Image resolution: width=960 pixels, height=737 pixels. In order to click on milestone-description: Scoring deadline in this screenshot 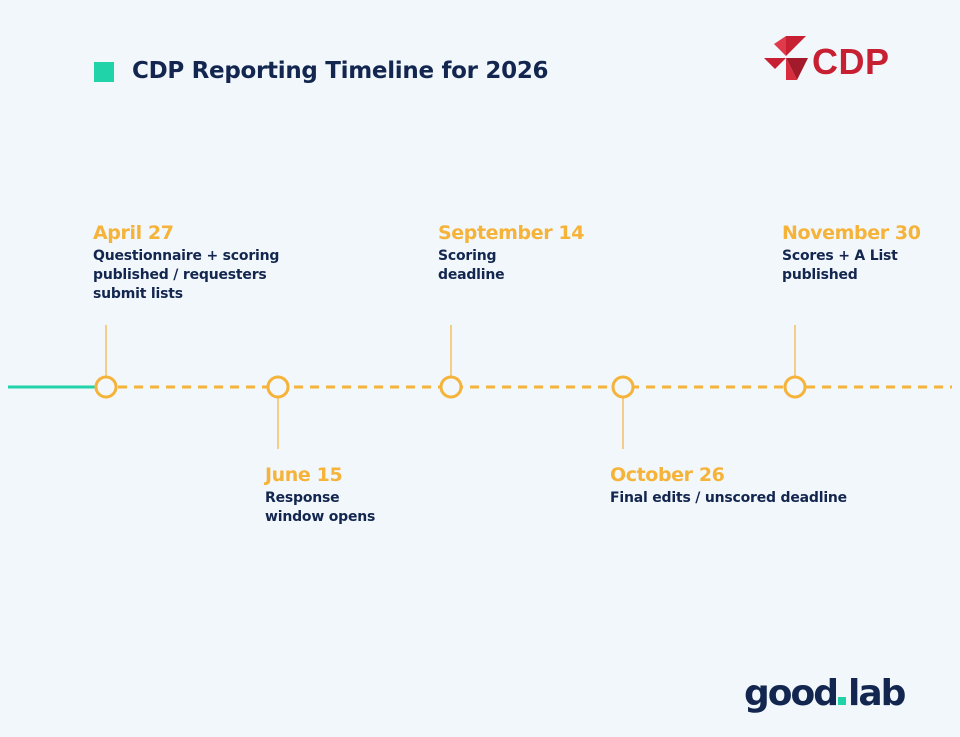, I will do `click(471, 265)`.